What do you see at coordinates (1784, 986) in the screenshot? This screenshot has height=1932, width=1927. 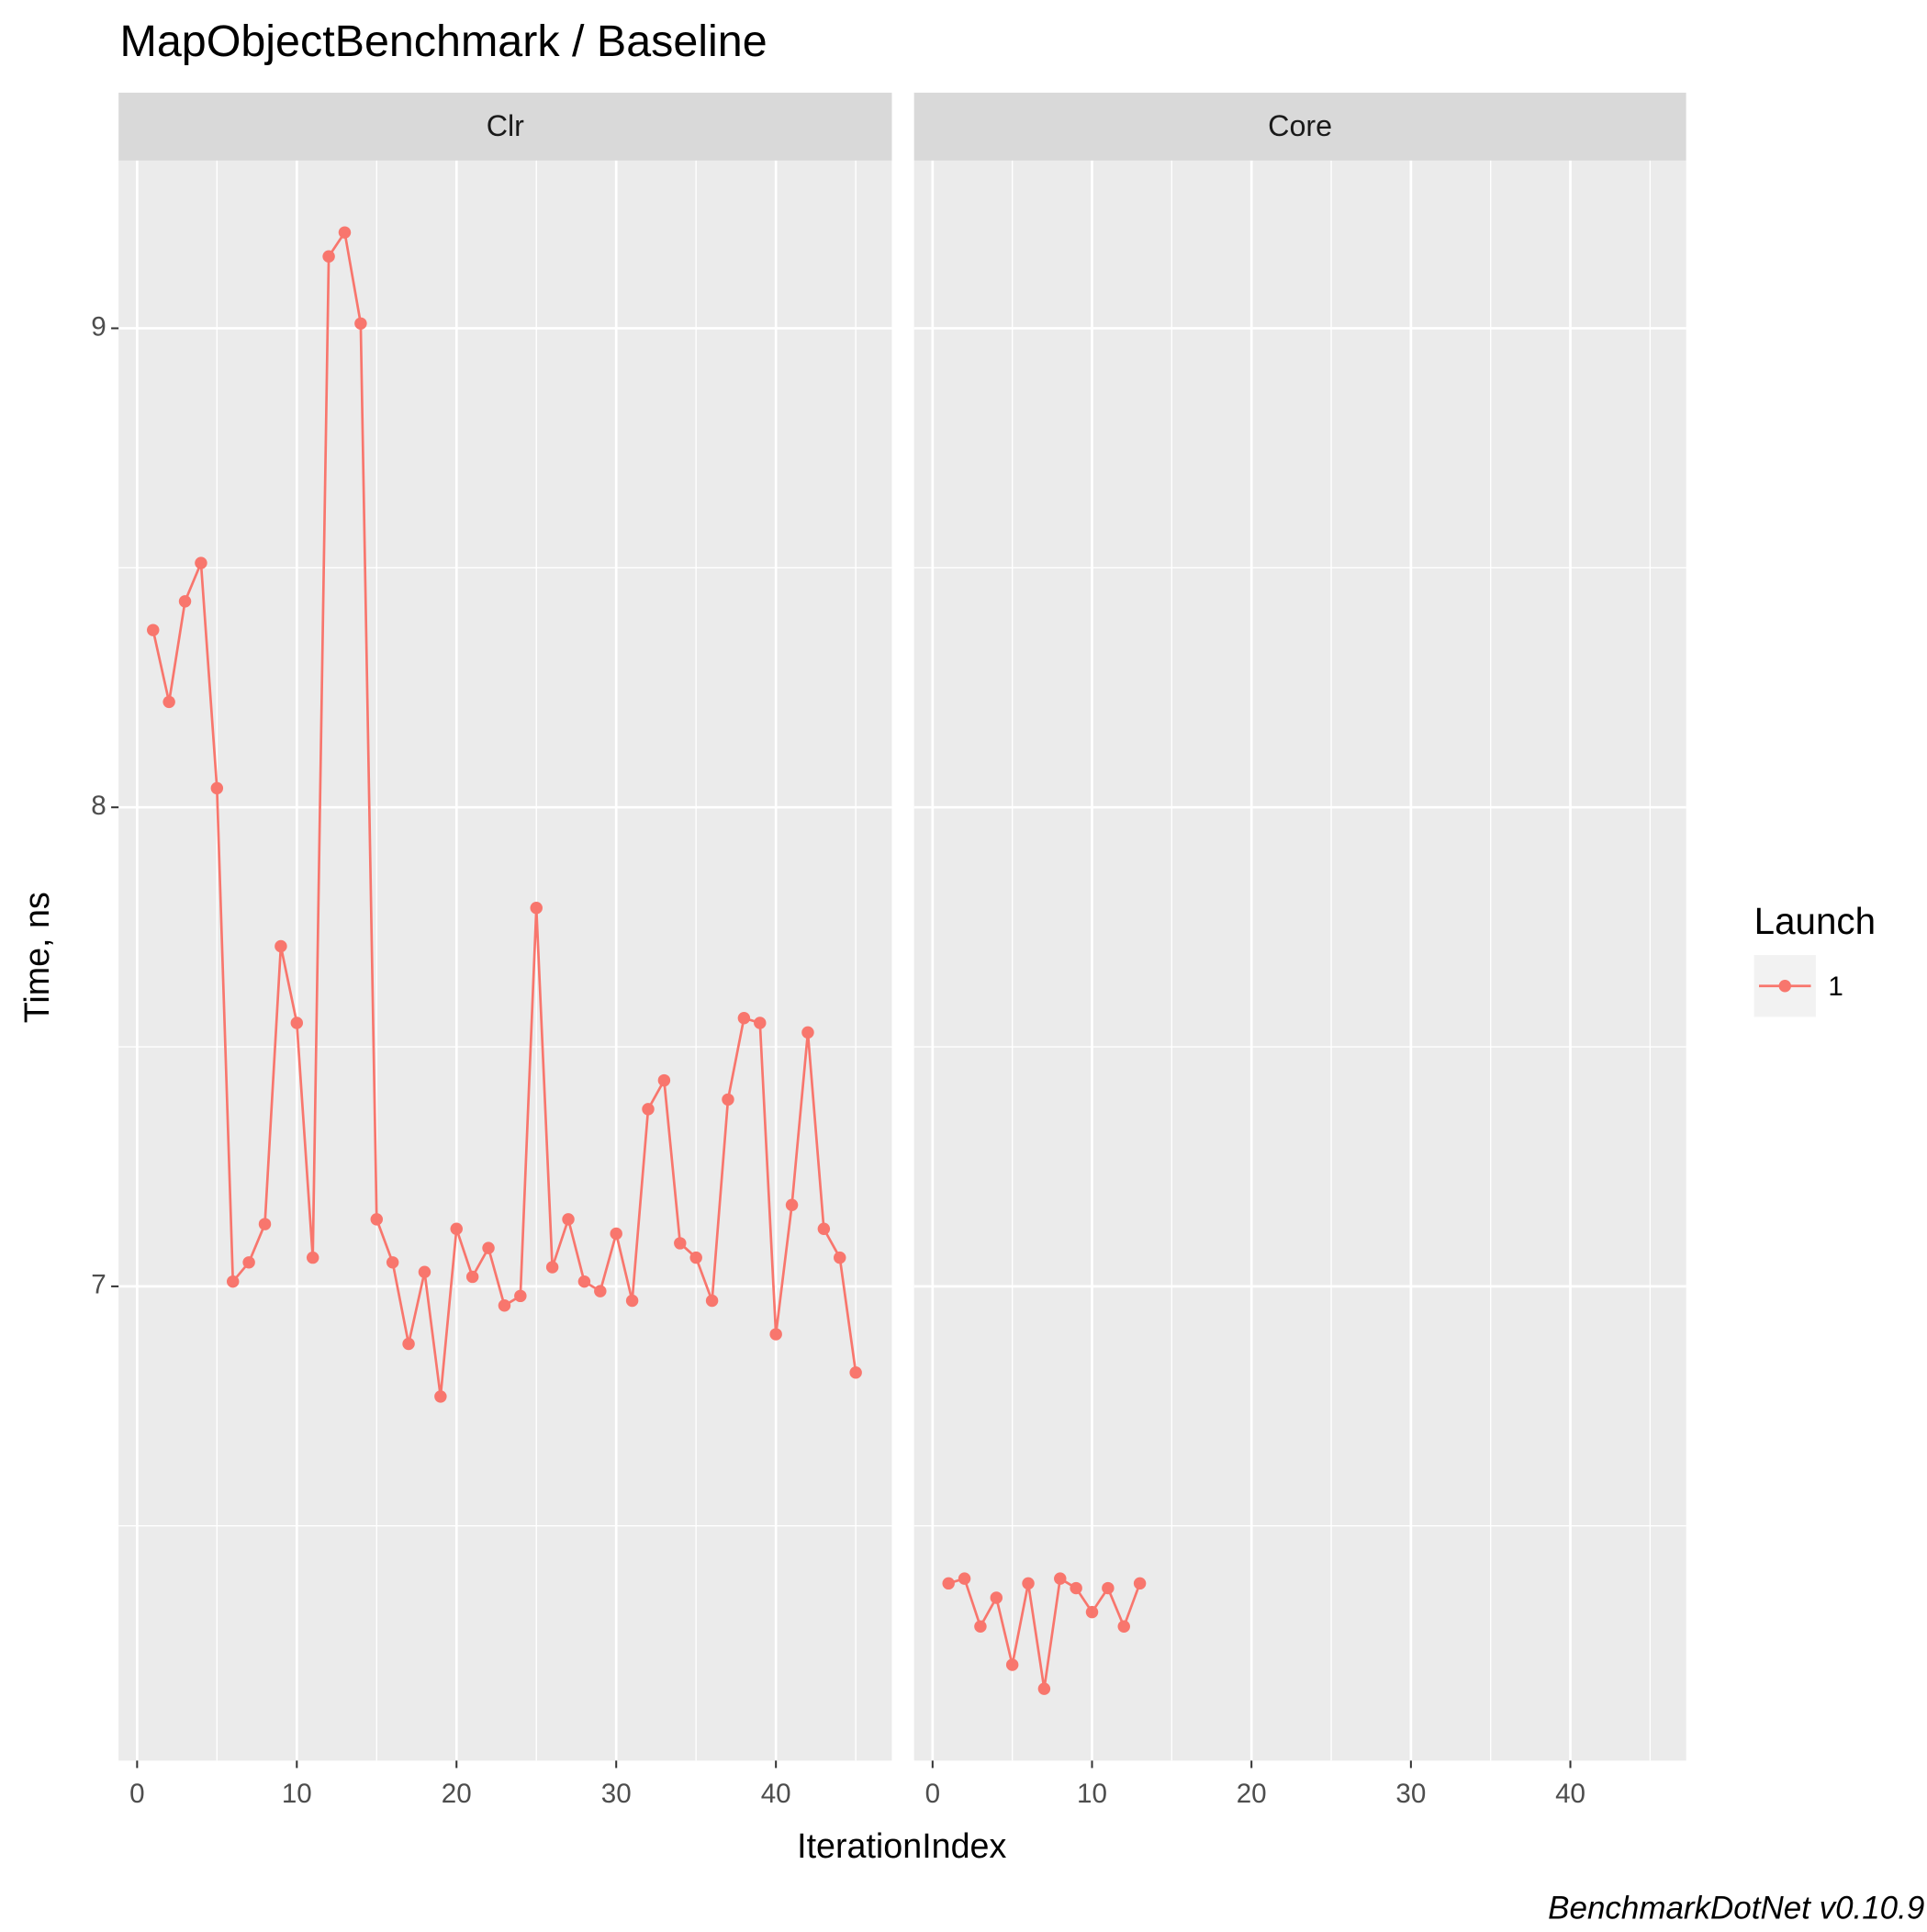 I see `legend-point` at bounding box center [1784, 986].